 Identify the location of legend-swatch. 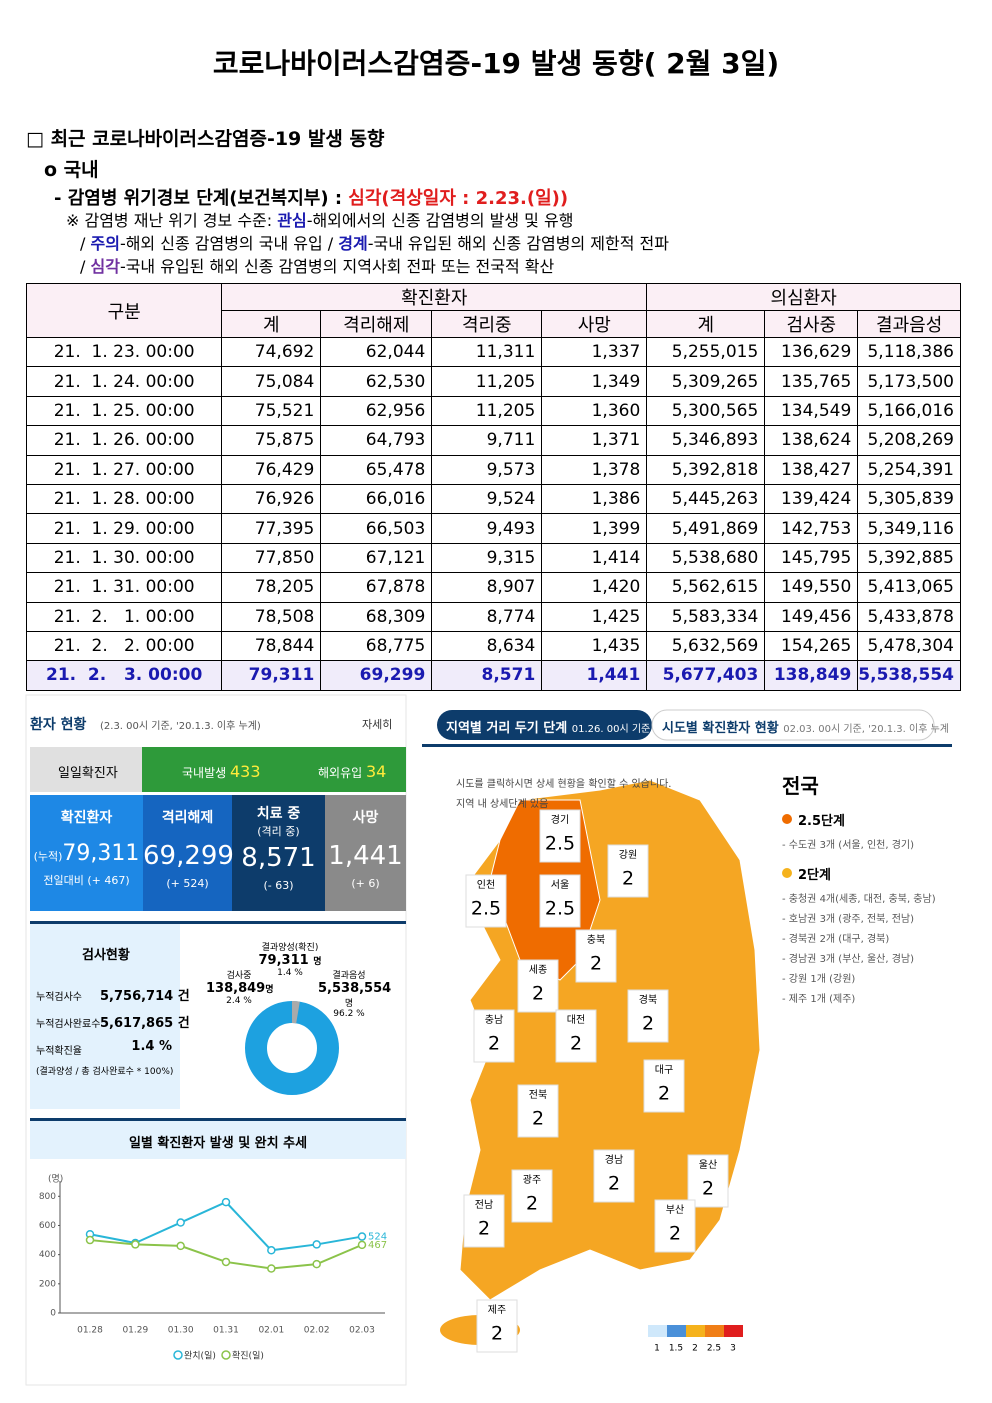
(695, 1331).